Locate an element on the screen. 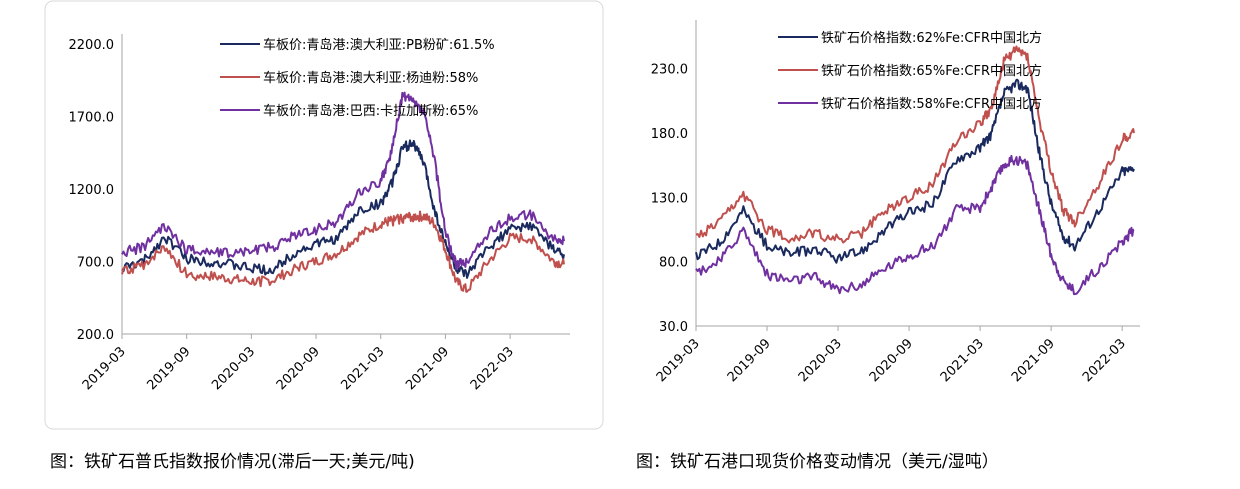  y-tick-label: 230.0 is located at coordinates (669, 70).